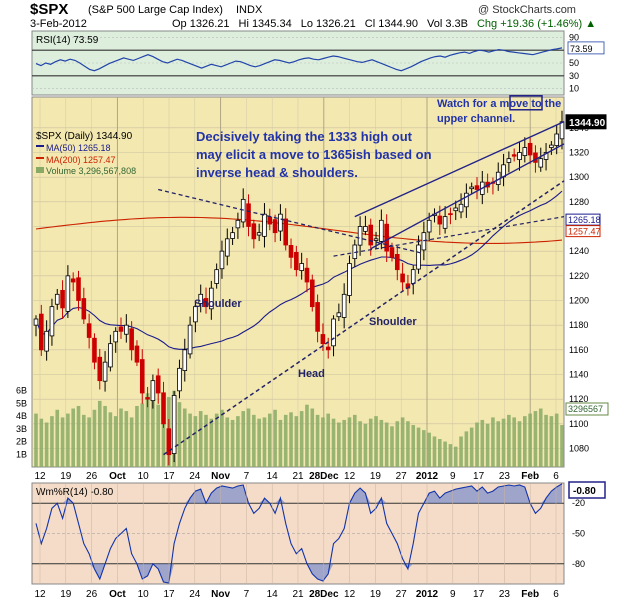 Image resolution: width=620 pixels, height=601 pixels. Describe the element at coordinates (195, 594) in the screenshot. I see `williams-x-tick-label: 24` at that location.